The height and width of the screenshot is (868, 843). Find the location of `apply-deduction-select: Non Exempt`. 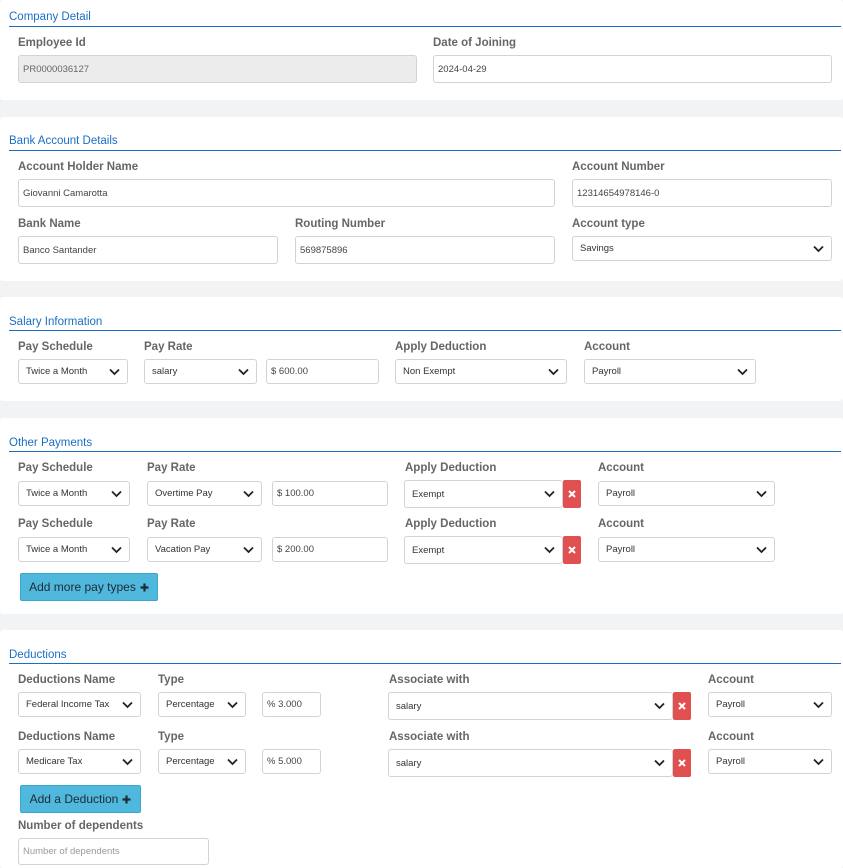

apply-deduction-select: Non Exempt is located at coordinates (481, 371).